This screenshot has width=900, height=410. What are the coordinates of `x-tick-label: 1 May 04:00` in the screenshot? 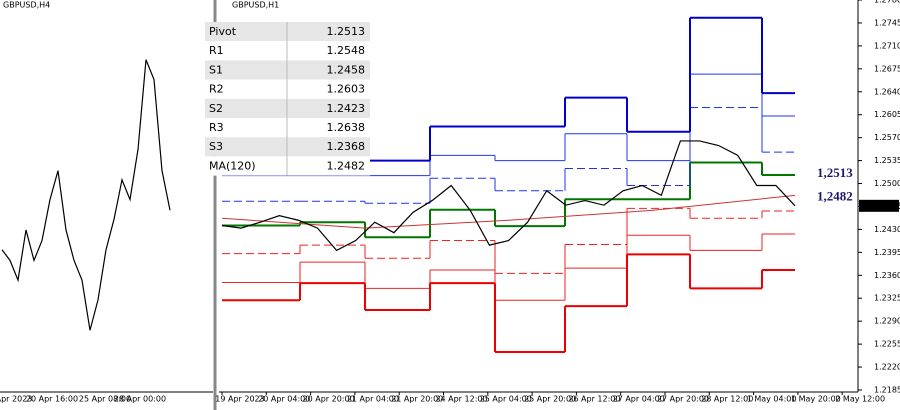 It's located at (772, 399).